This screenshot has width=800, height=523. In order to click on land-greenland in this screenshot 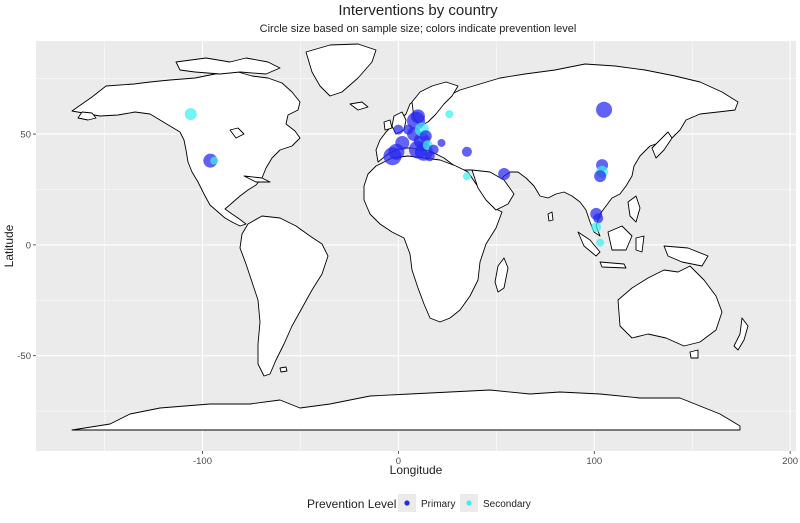, I will do `click(341, 70)`.